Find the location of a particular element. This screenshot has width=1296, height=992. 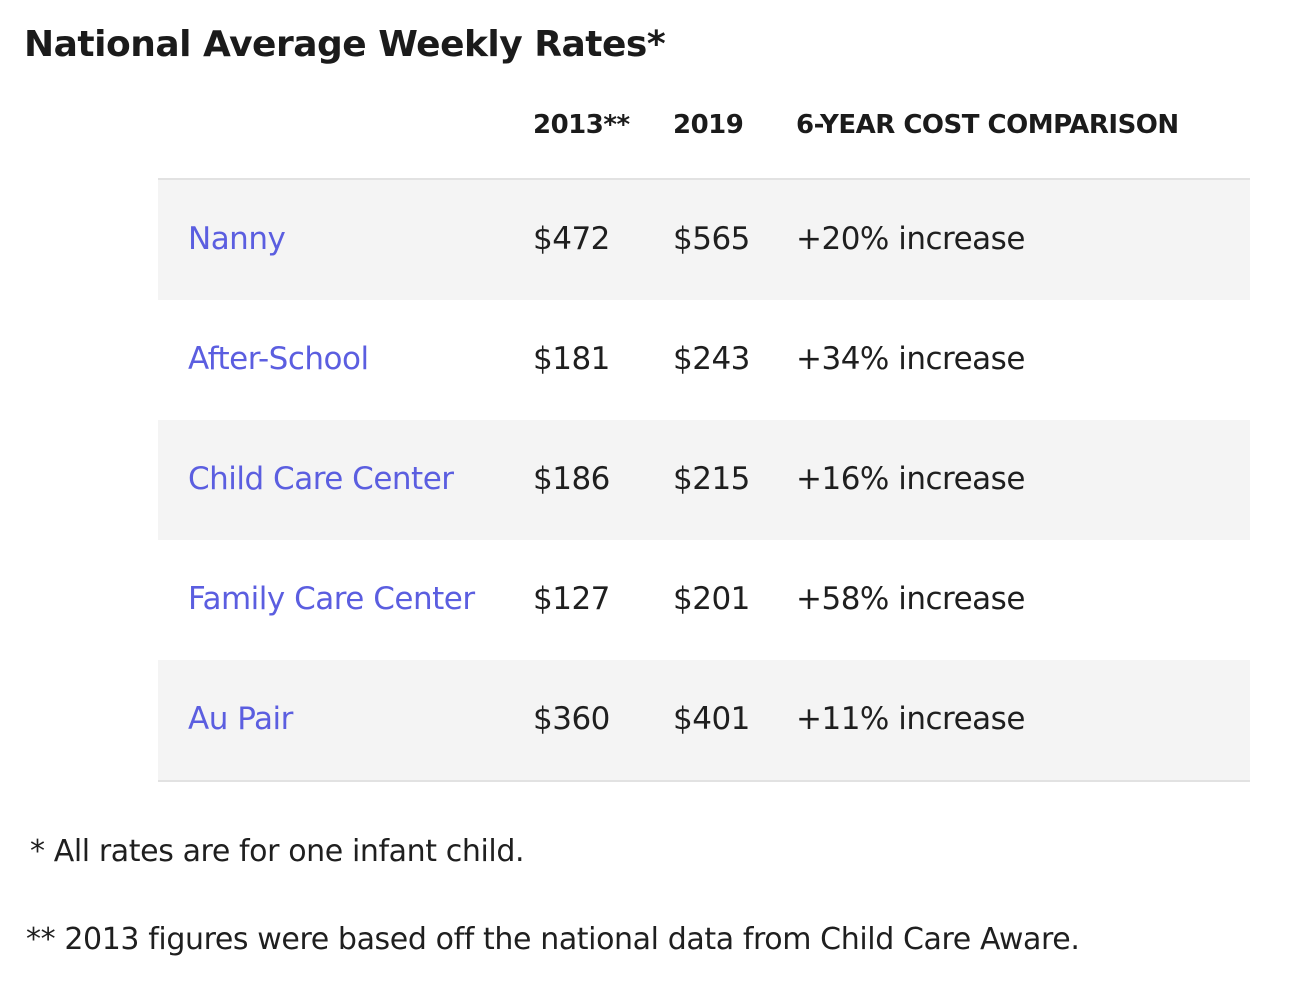

care-type-link: Child Care Center is located at coordinates (321, 479).